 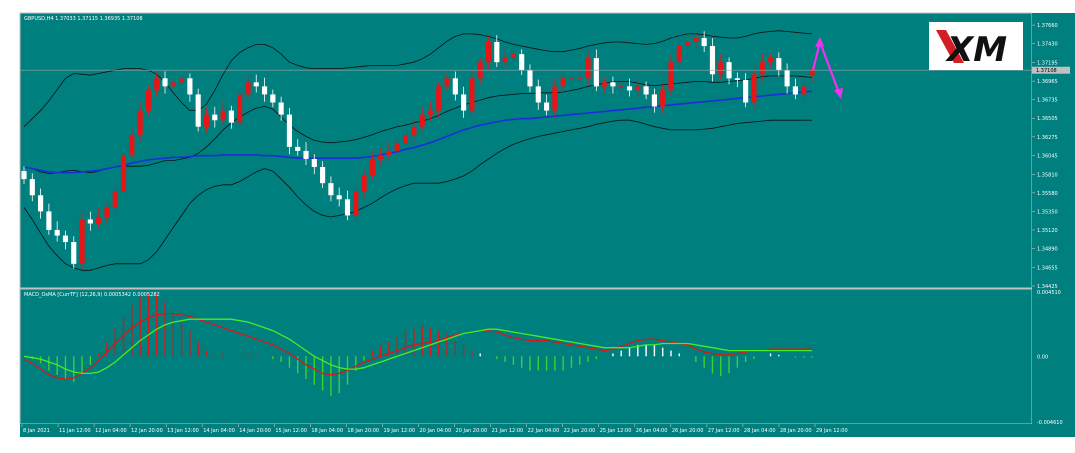 I want to click on price-tick-label: 1.36505, so click(x=1047, y=119).